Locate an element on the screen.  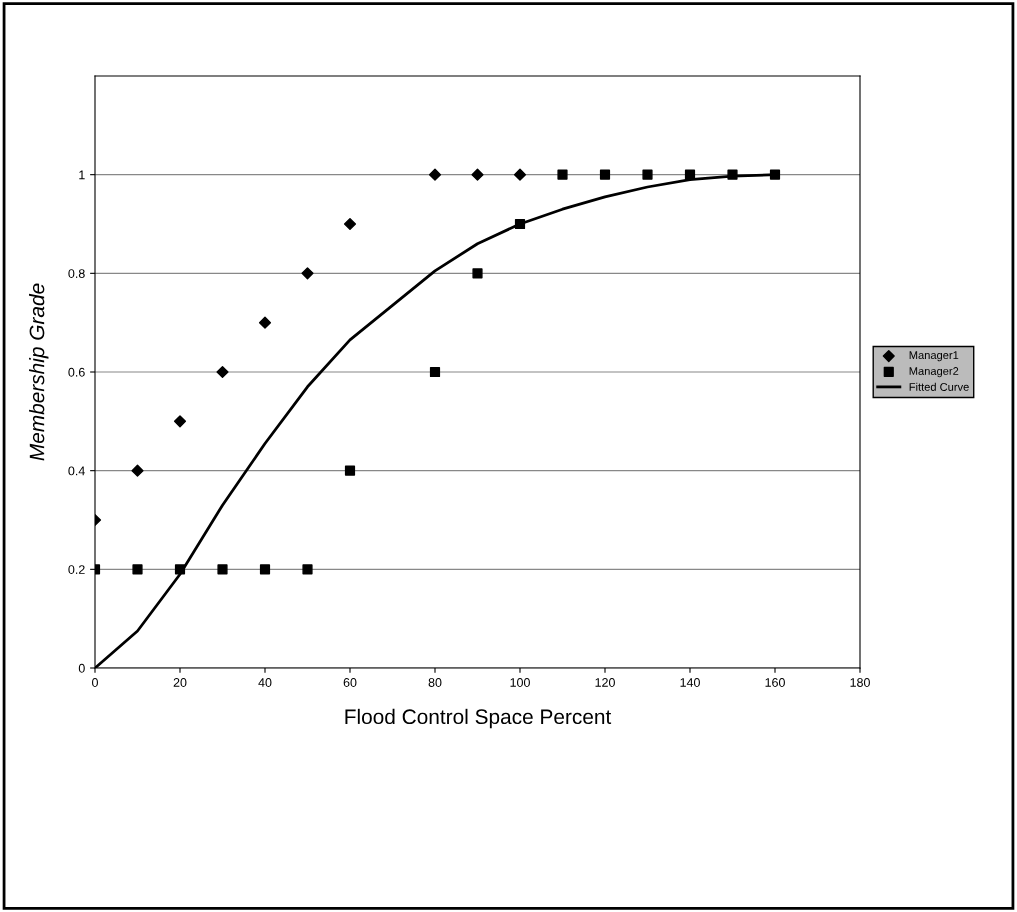
x-tick-label: 180 is located at coordinates (860, 682).